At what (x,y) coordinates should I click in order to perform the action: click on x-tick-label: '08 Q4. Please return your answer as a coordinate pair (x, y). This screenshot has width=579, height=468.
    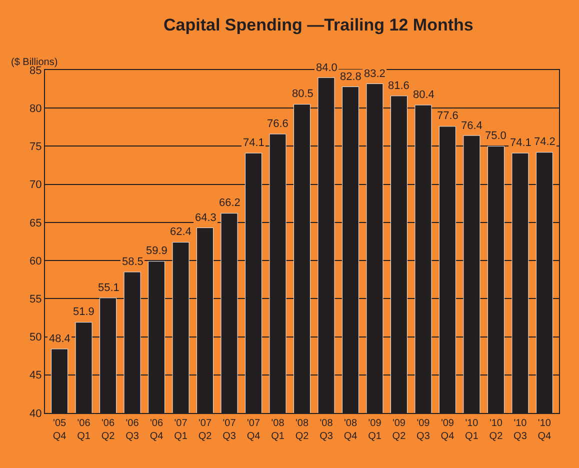
    Looking at the image, I should click on (351, 430).